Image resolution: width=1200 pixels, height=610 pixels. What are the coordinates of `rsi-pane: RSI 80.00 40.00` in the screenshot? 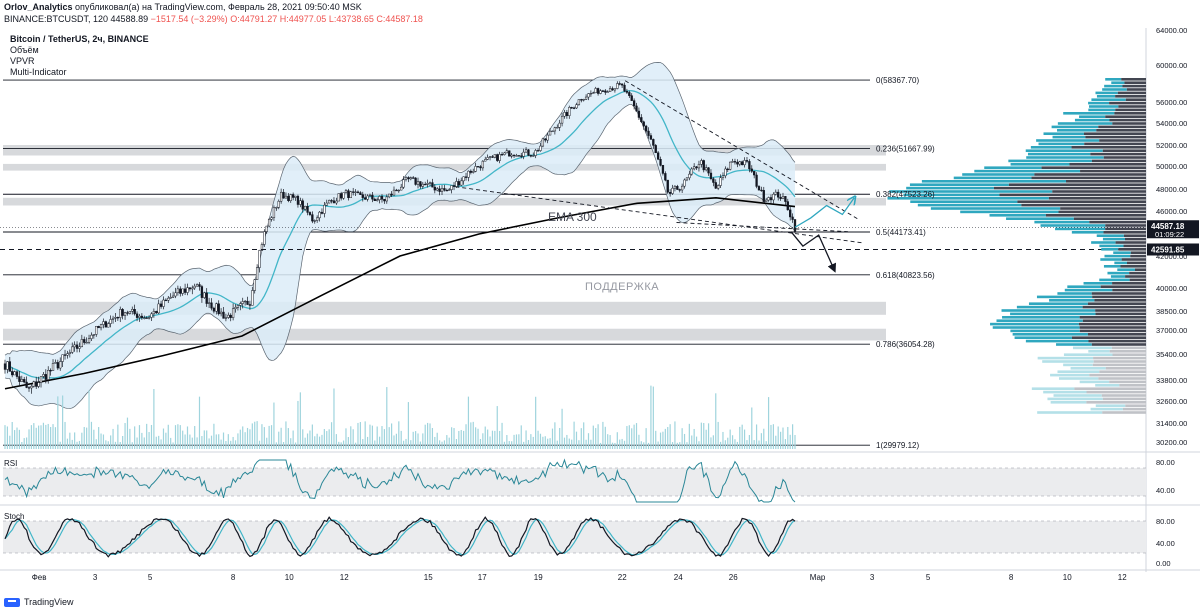 It's located at (589, 480).